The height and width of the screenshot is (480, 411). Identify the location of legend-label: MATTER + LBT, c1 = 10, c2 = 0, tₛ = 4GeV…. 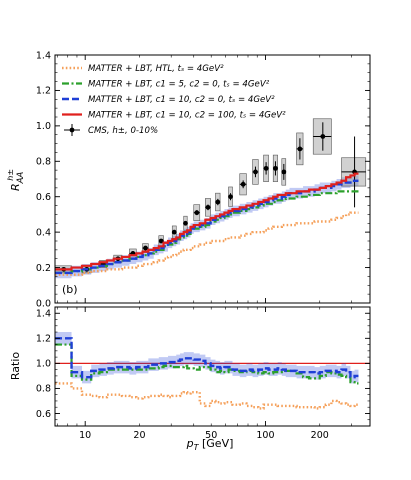
(181, 100).